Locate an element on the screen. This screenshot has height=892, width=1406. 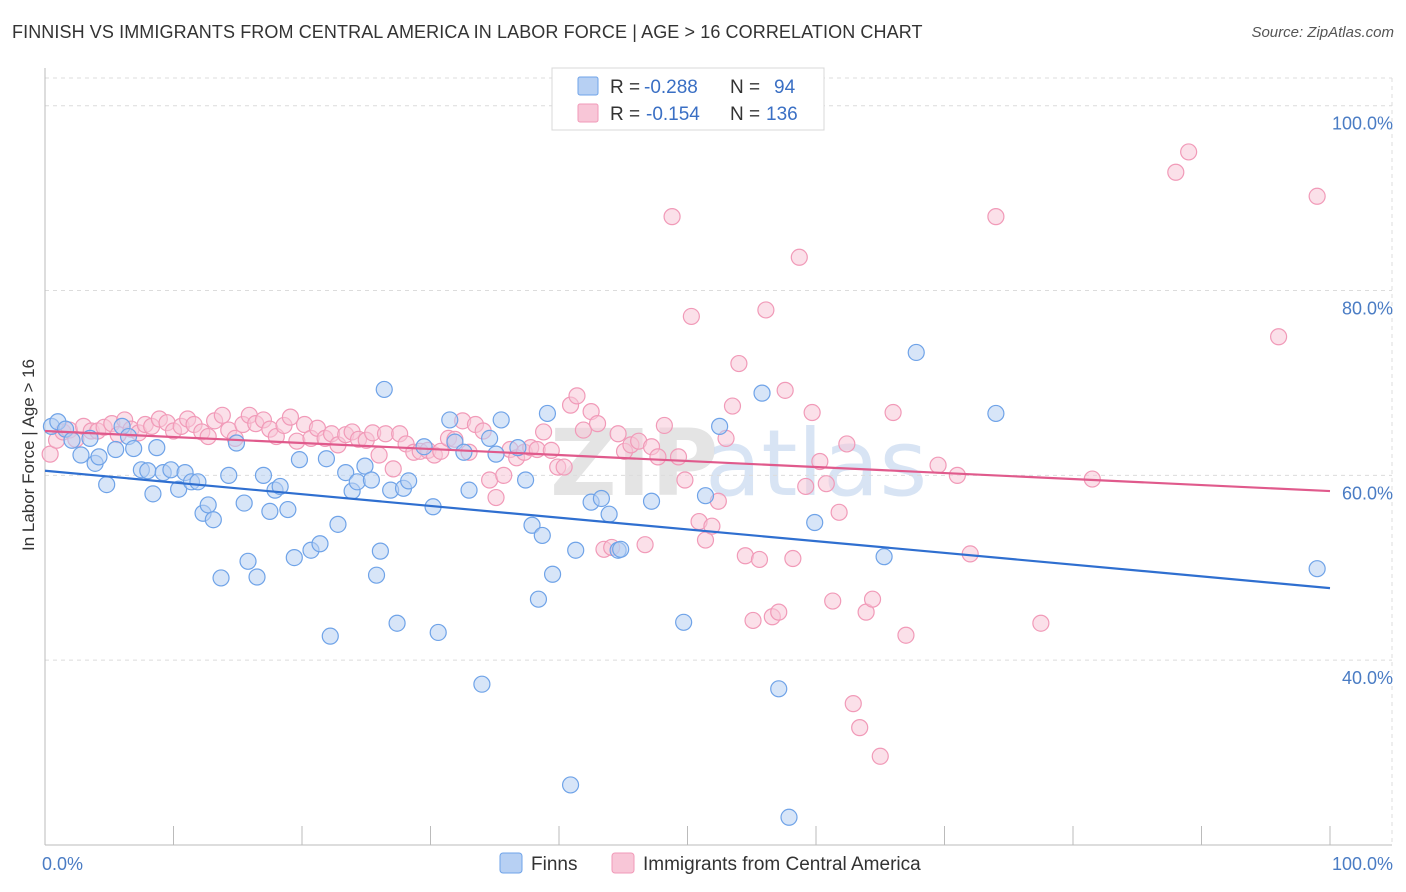
central-america-trend-line is located at coordinates (687, 461).